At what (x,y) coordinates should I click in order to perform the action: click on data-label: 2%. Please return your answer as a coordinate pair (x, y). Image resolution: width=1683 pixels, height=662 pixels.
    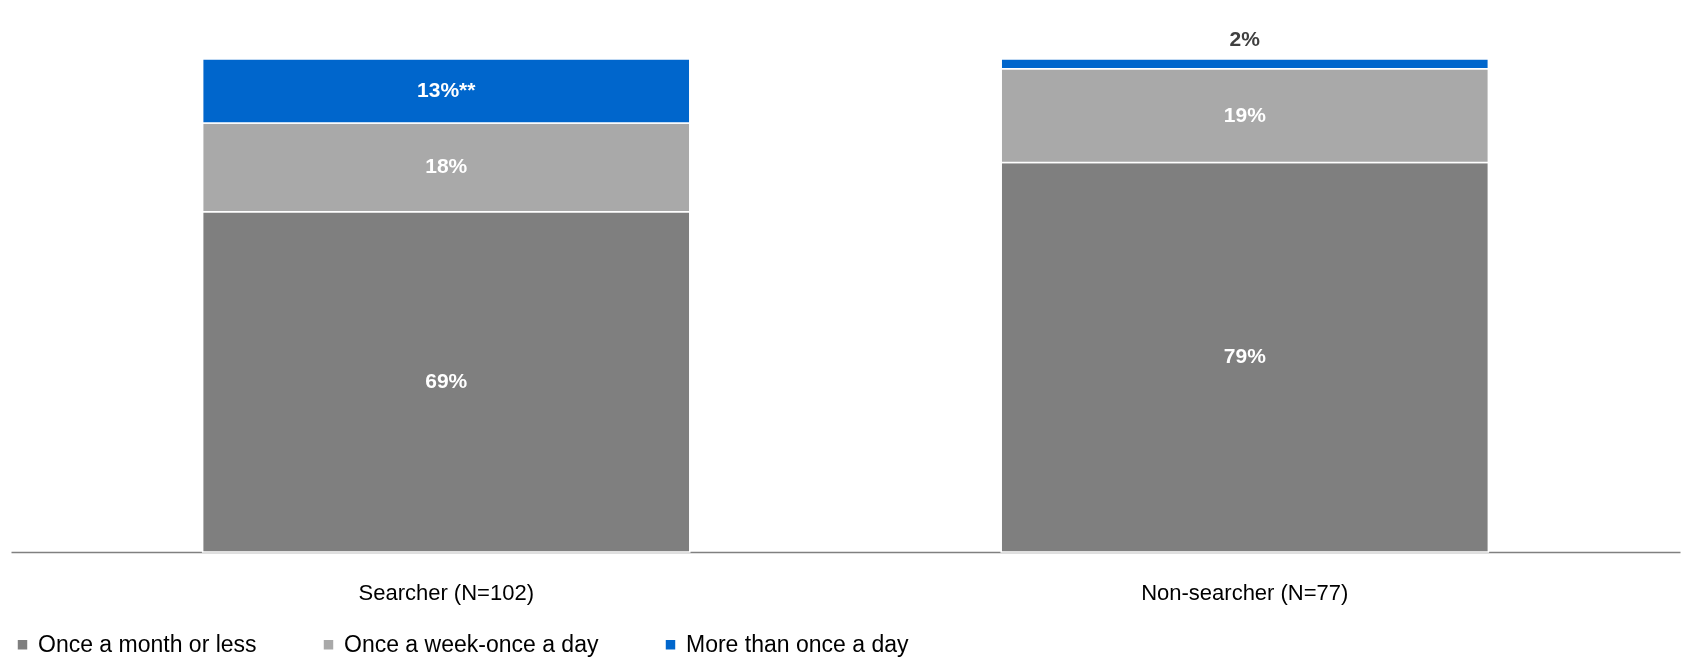
    Looking at the image, I should click on (1245, 38).